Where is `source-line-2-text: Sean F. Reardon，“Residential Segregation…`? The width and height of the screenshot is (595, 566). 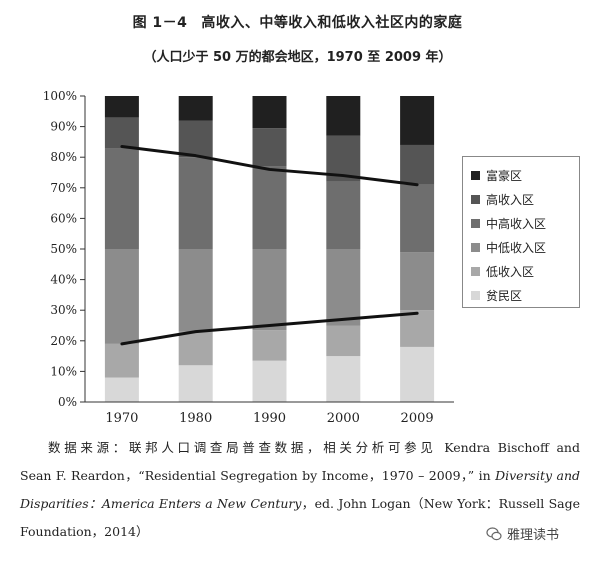 source-line-2-text: Sean F. Reardon，“Residential Segregation… is located at coordinates (255, 475).